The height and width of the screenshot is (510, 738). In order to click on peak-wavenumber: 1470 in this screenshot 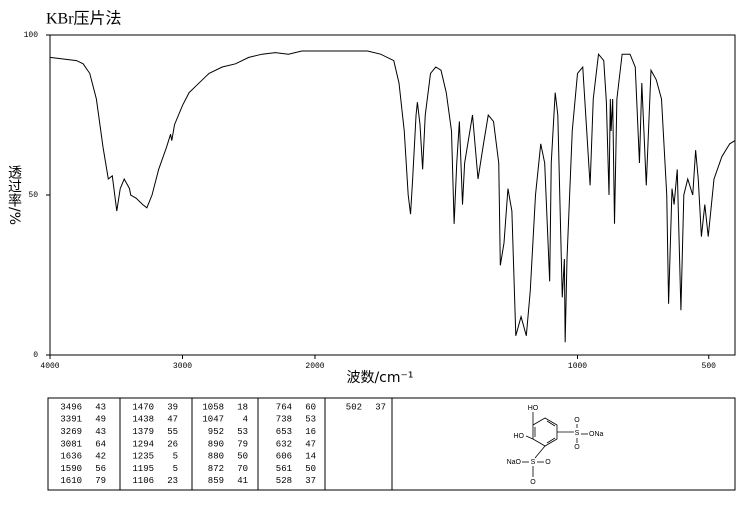, I will do `click(143, 407)`.